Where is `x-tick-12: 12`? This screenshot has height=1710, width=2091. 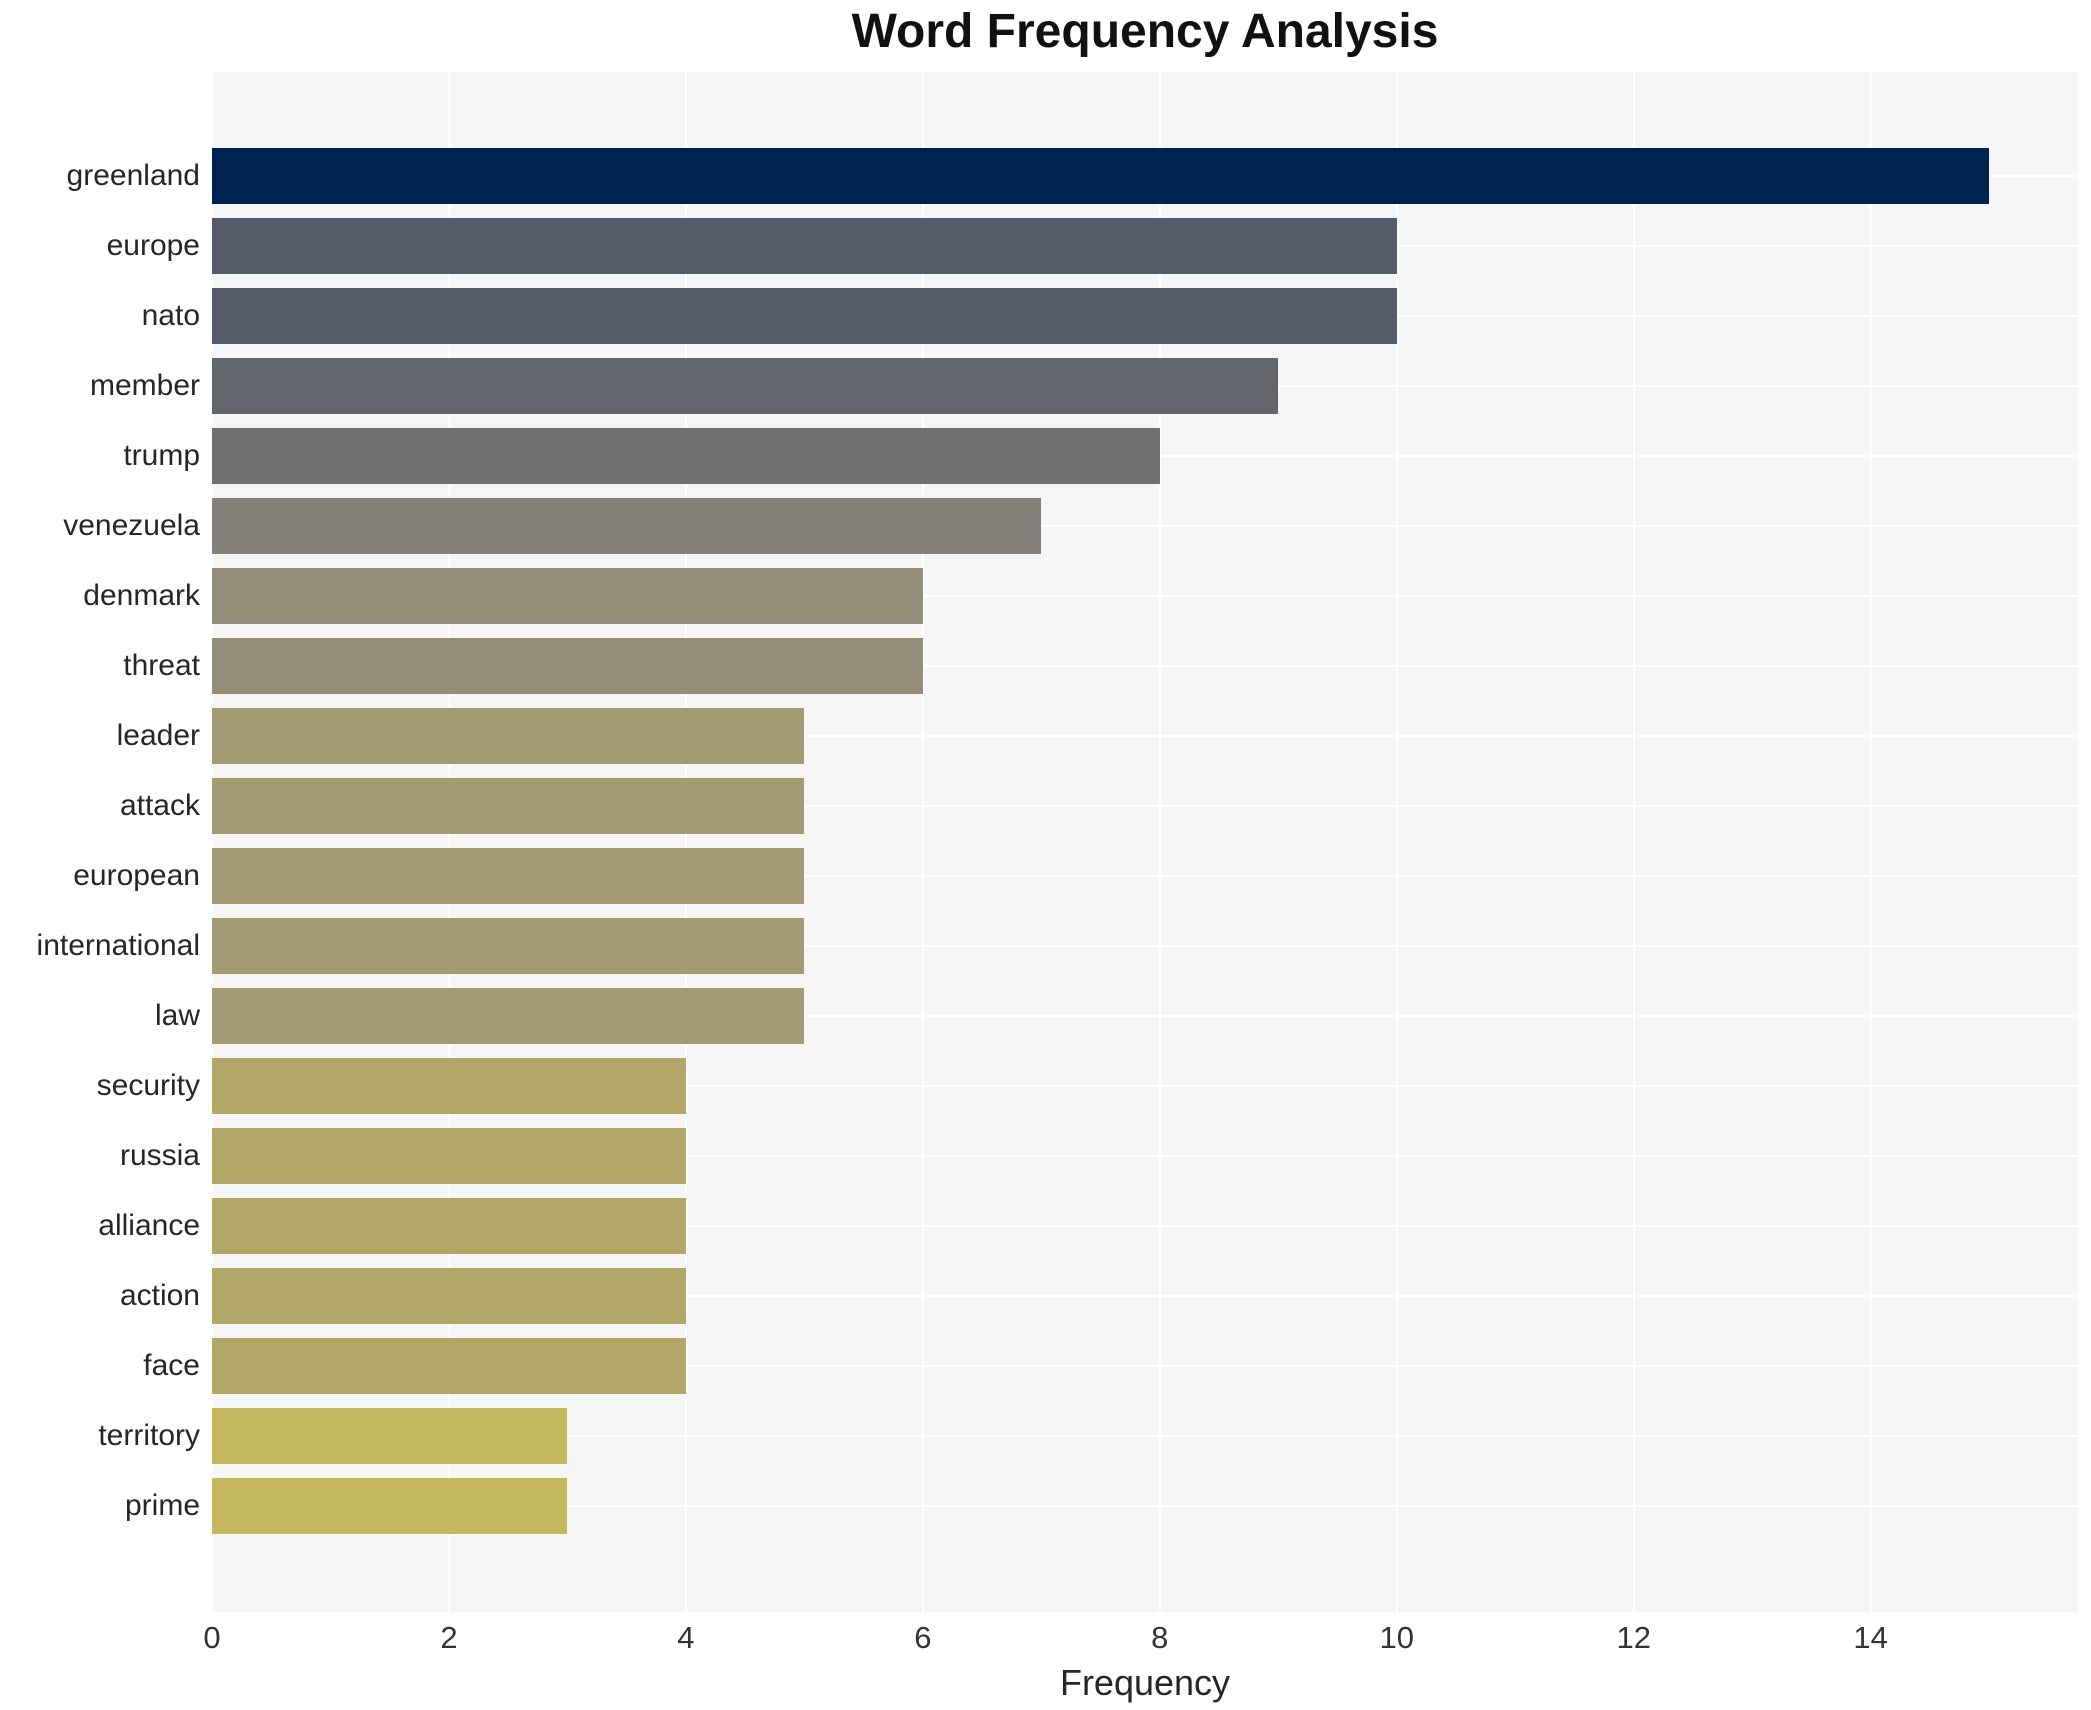
x-tick-12: 12 is located at coordinates (1633, 1637).